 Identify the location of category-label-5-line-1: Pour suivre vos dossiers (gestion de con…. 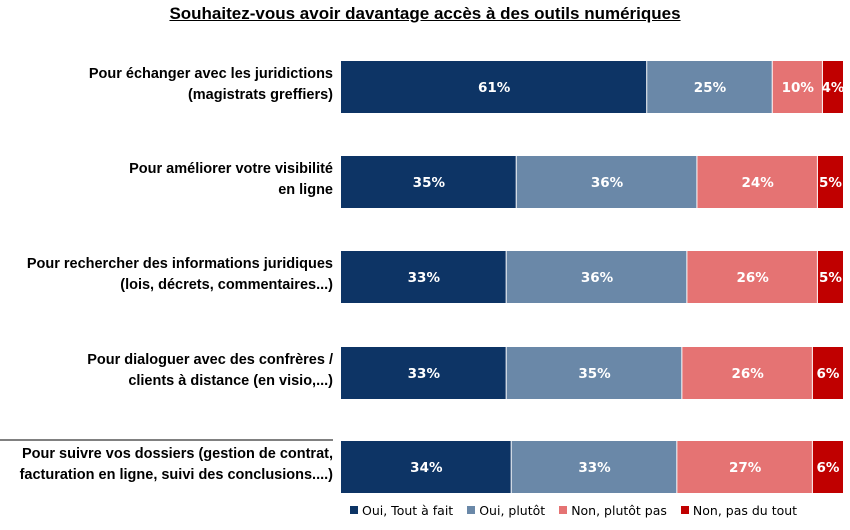
(177, 454).